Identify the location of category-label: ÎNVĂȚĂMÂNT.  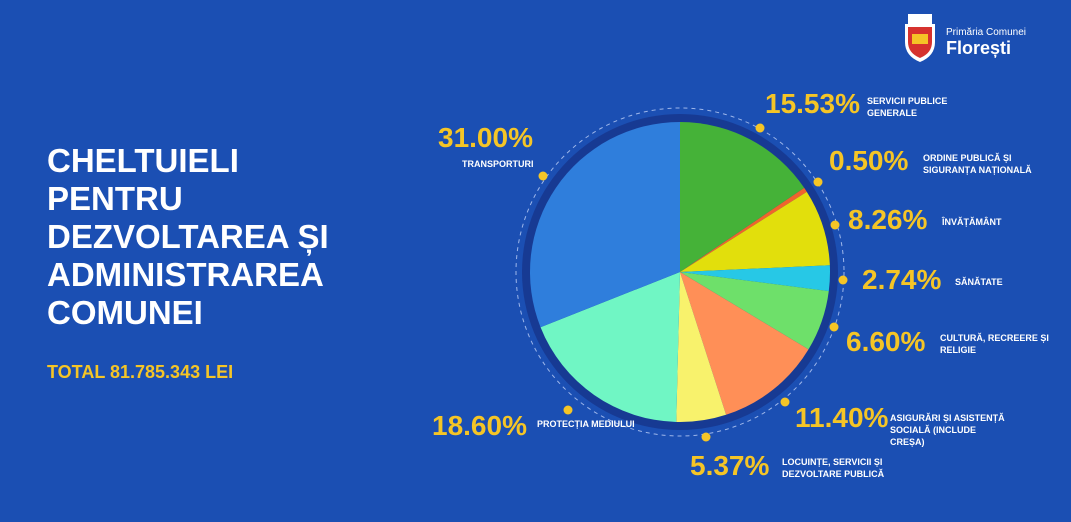
(972, 222).